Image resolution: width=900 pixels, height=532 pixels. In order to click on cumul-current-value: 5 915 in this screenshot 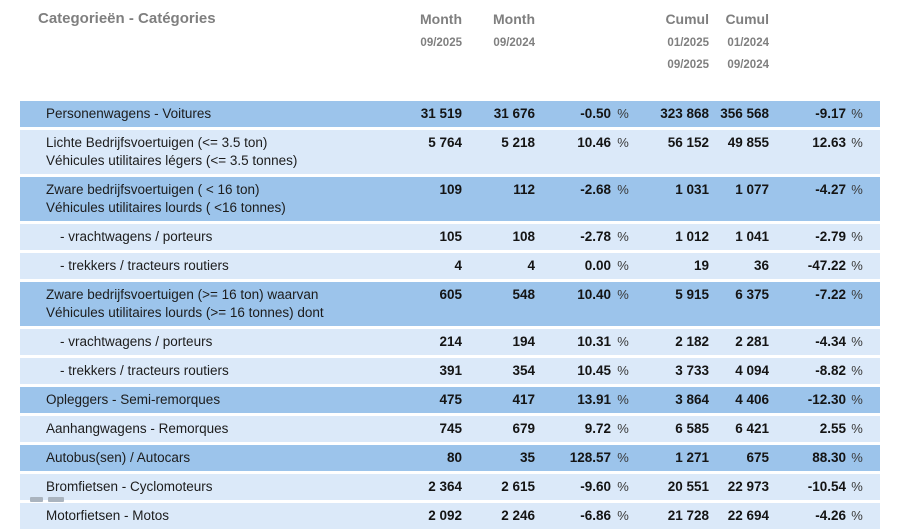, I will do `click(692, 294)`.